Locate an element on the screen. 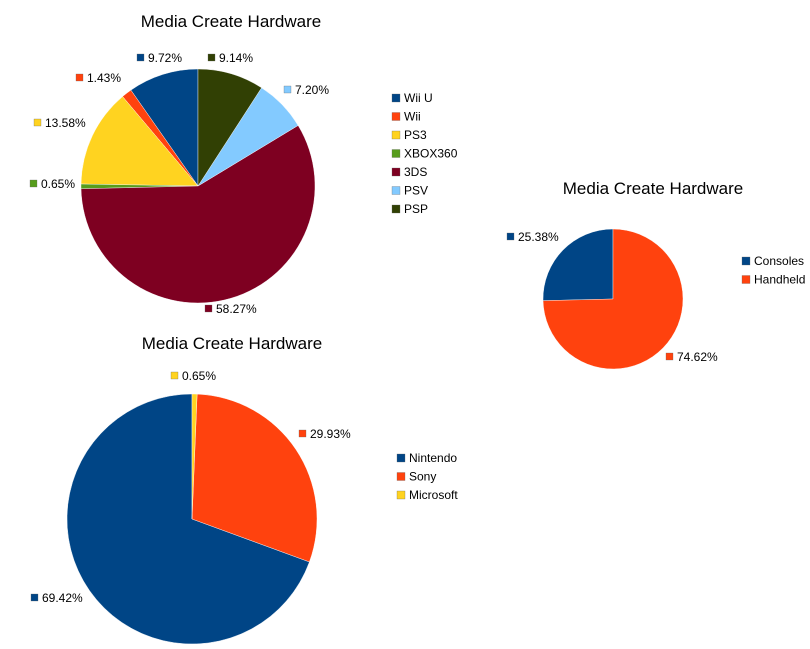 This screenshot has height=649, width=810. legend-item-ps3: PS3 is located at coordinates (409, 135).